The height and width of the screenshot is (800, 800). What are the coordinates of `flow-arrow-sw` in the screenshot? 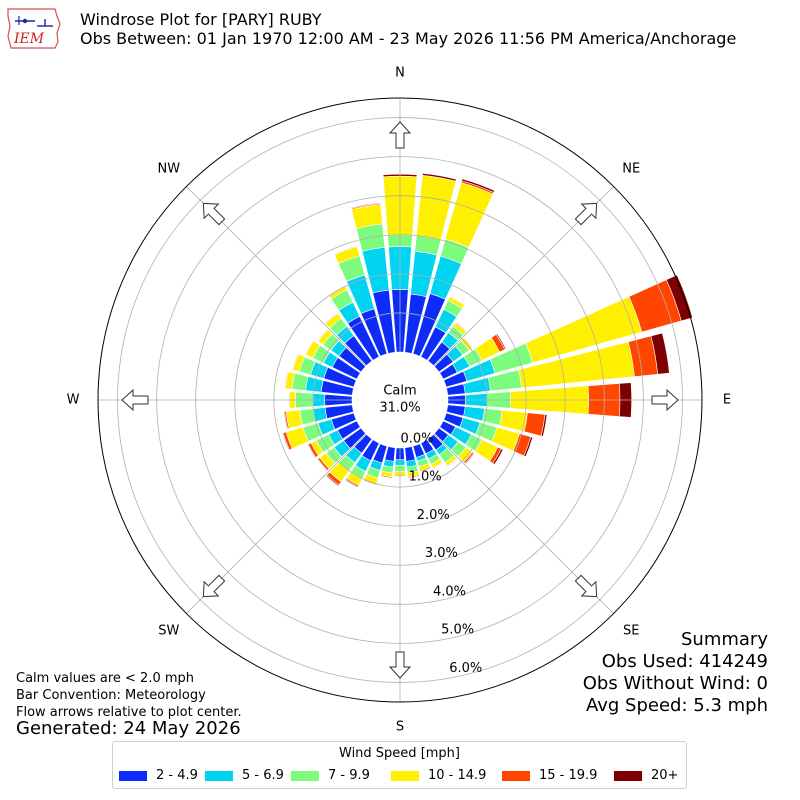 It's located at (214, 586).